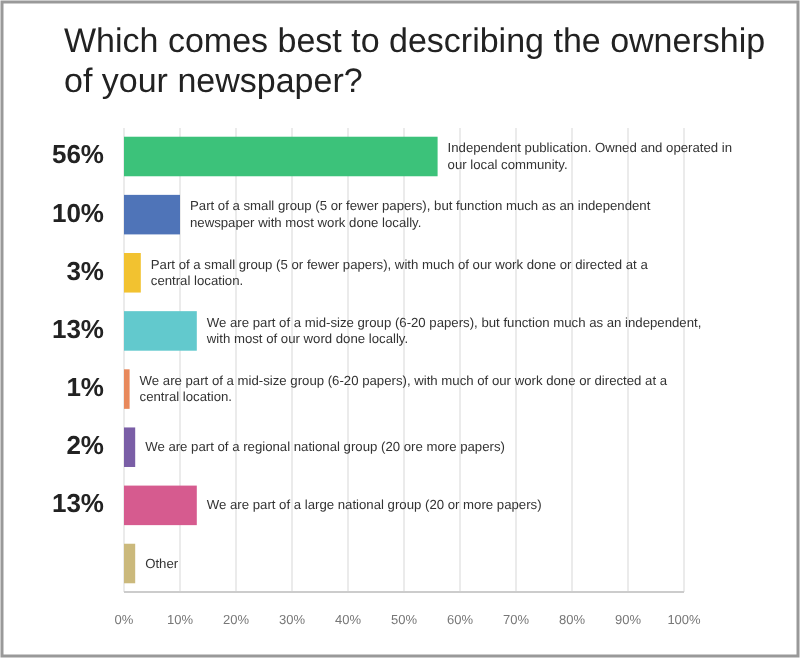 This screenshot has height=658, width=800. I want to click on chart-title: Which comes best to describing the ownership of your newspaper?, so click(415, 61).